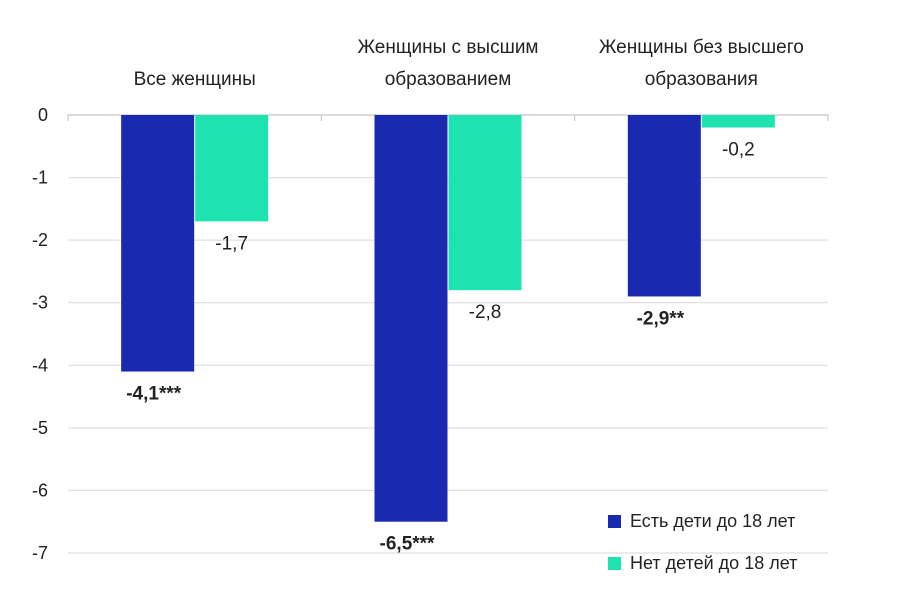 The height and width of the screenshot is (600, 900). I want to click on data-label: -4,1***, so click(154, 394).